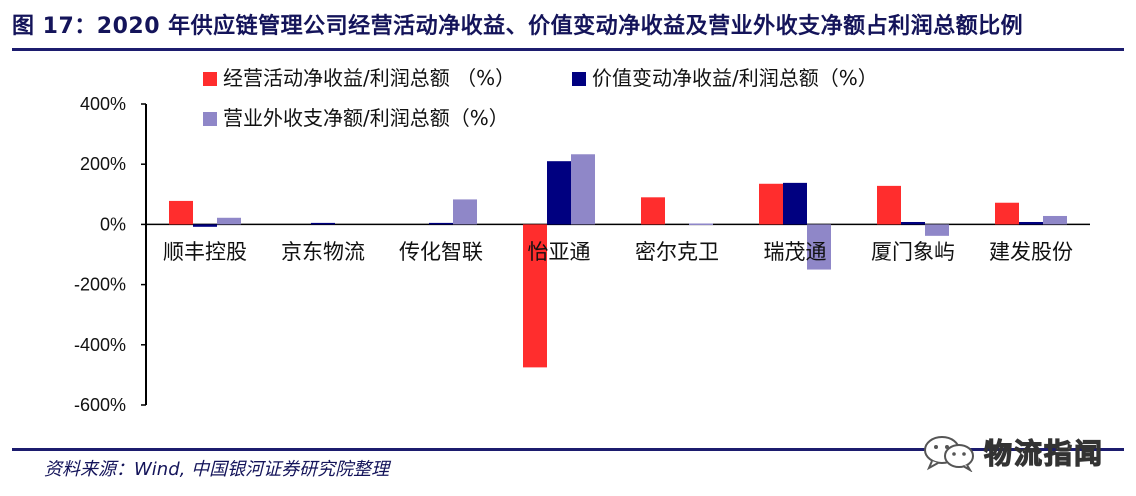  I want to click on y-tick-label: -400%, so click(100, 345).